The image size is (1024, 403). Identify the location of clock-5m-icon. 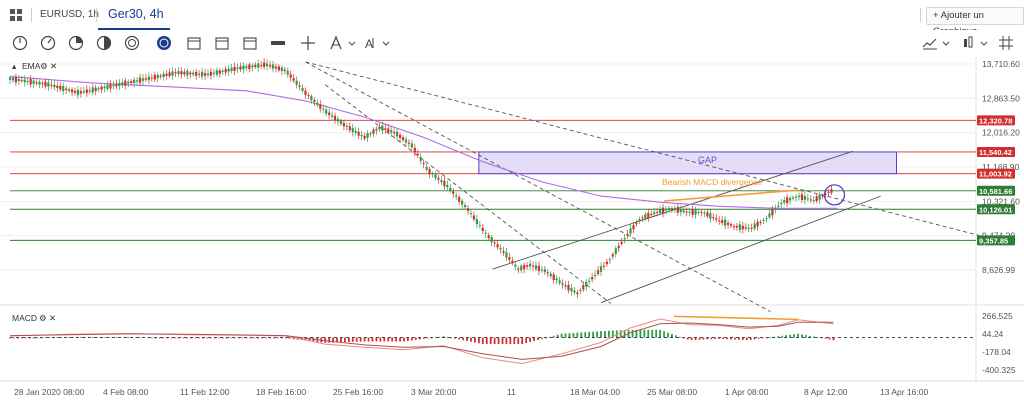
(48, 43).